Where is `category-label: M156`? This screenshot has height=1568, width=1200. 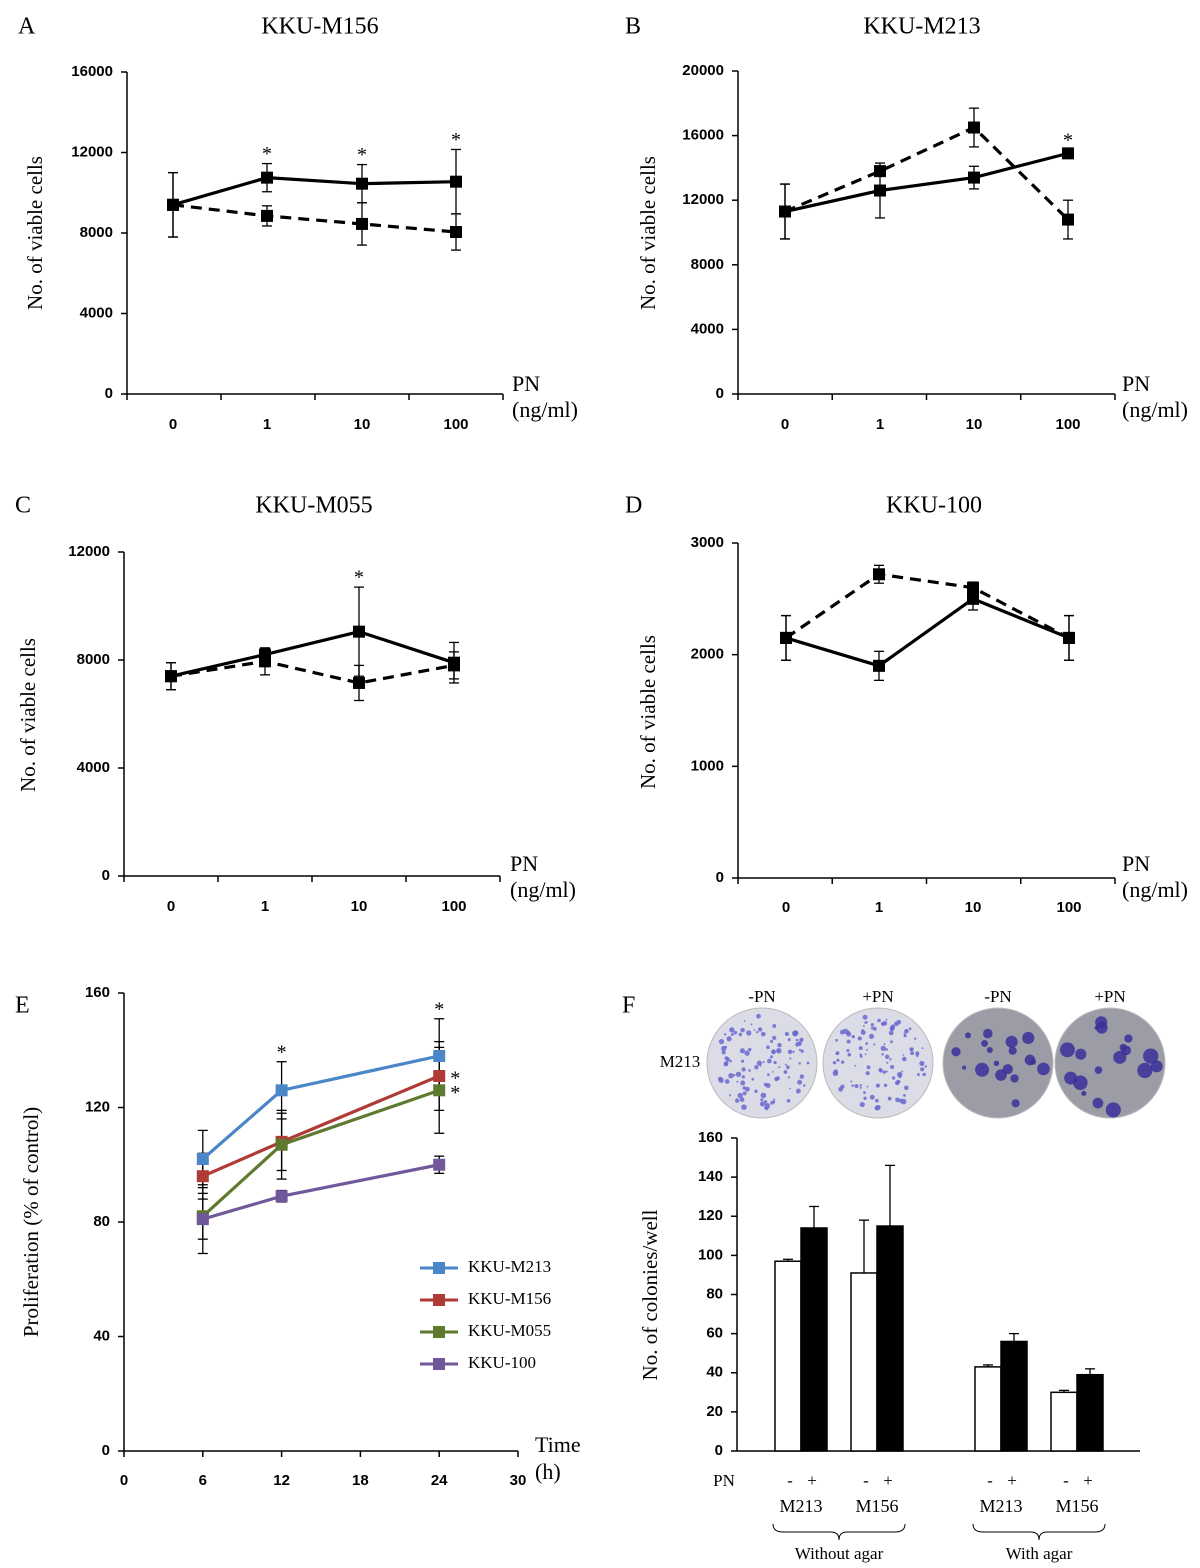 category-label: M156 is located at coordinates (1076, 1506).